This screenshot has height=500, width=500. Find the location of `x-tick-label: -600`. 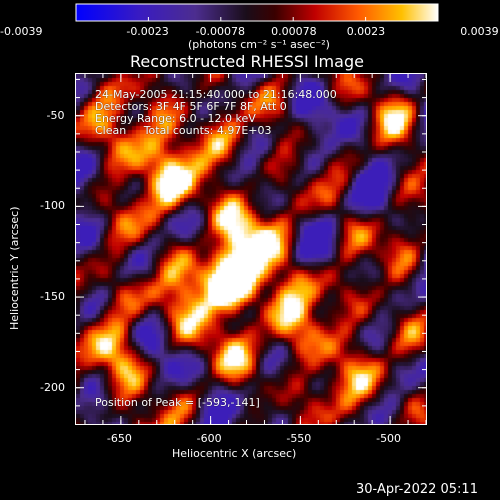

x-tick-label: -600 is located at coordinates (209, 438).